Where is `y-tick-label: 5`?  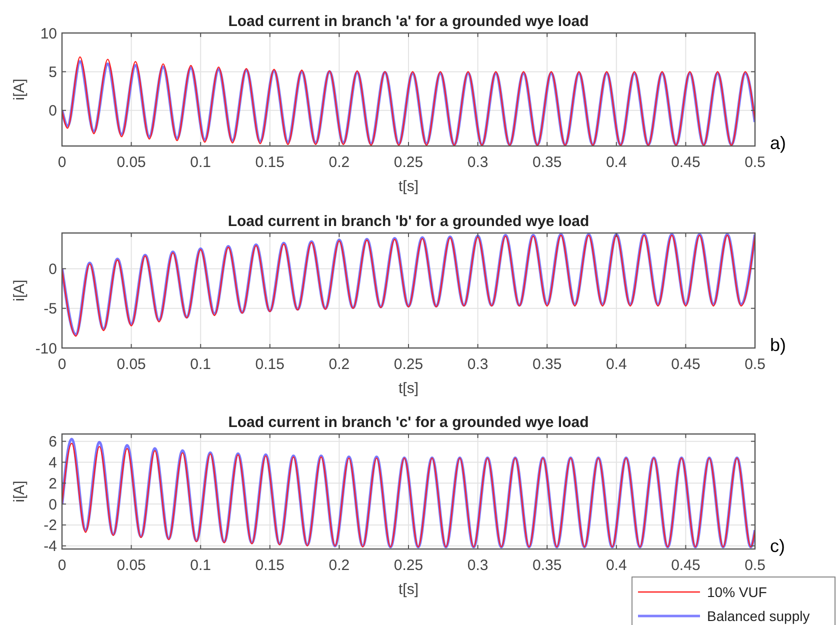 y-tick-label: 5 is located at coordinates (52, 72).